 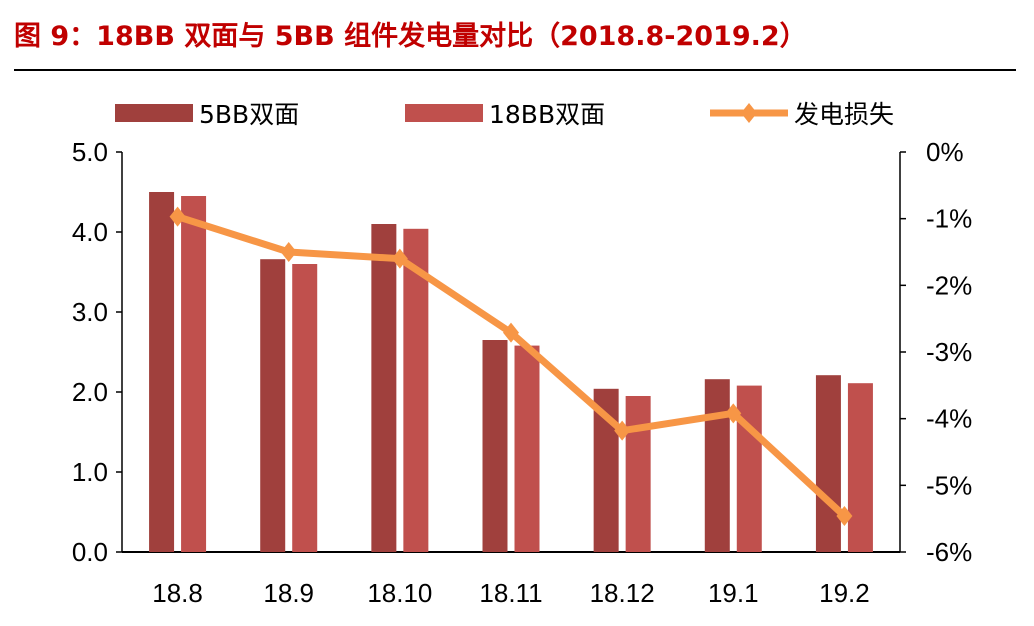 What do you see at coordinates (949, 285) in the screenshot?
I see `right-tick-label: -2%` at bounding box center [949, 285].